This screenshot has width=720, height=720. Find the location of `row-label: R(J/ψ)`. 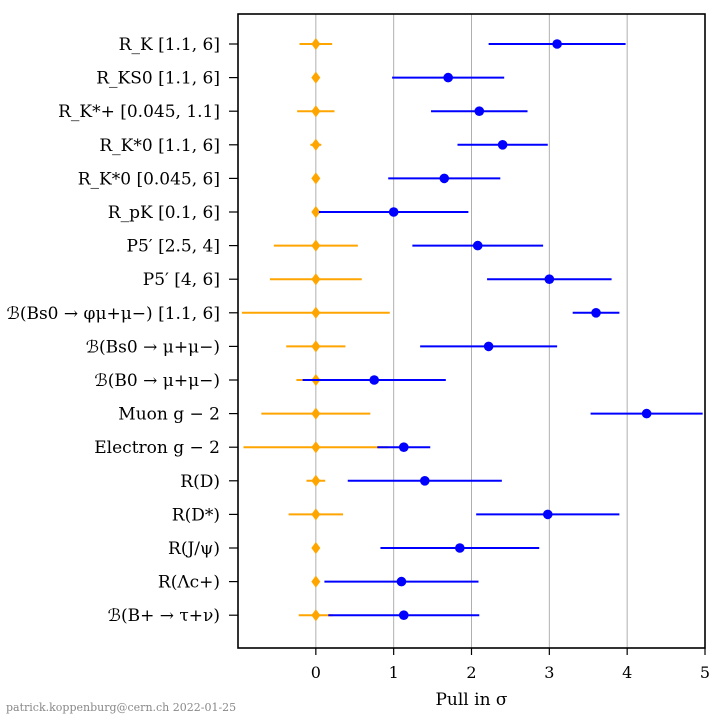

row-label: R(J/ψ) is located at coordinates (194, 549).